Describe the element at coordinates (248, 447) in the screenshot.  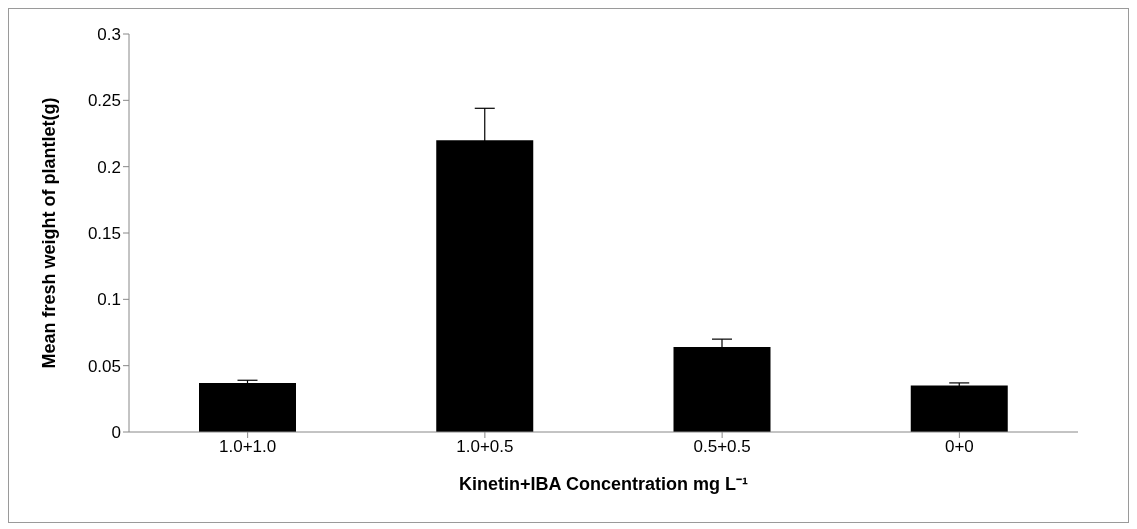
I see `x-tick-label: 1.0+1.0` at that location.